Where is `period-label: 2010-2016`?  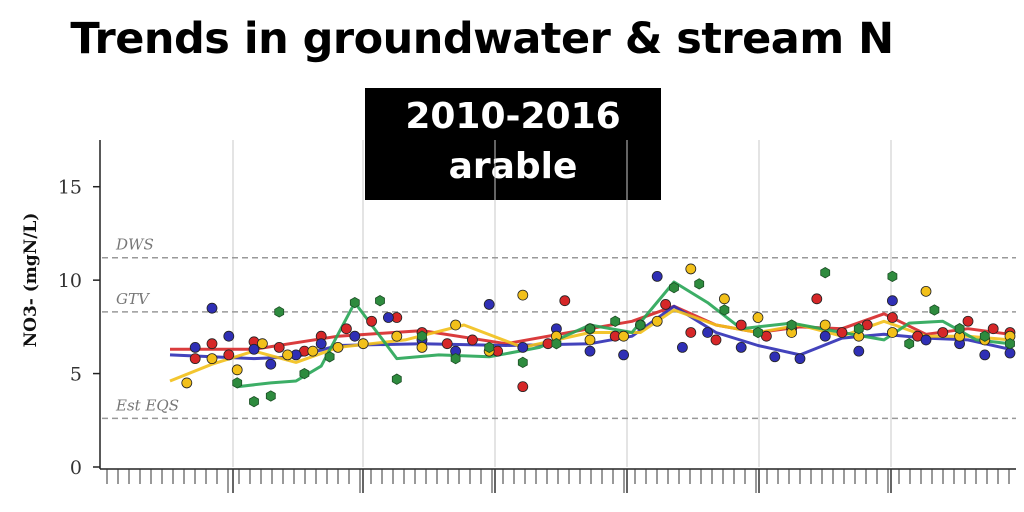 period-label: 2010-2016 is located at coordinates (513, 116).